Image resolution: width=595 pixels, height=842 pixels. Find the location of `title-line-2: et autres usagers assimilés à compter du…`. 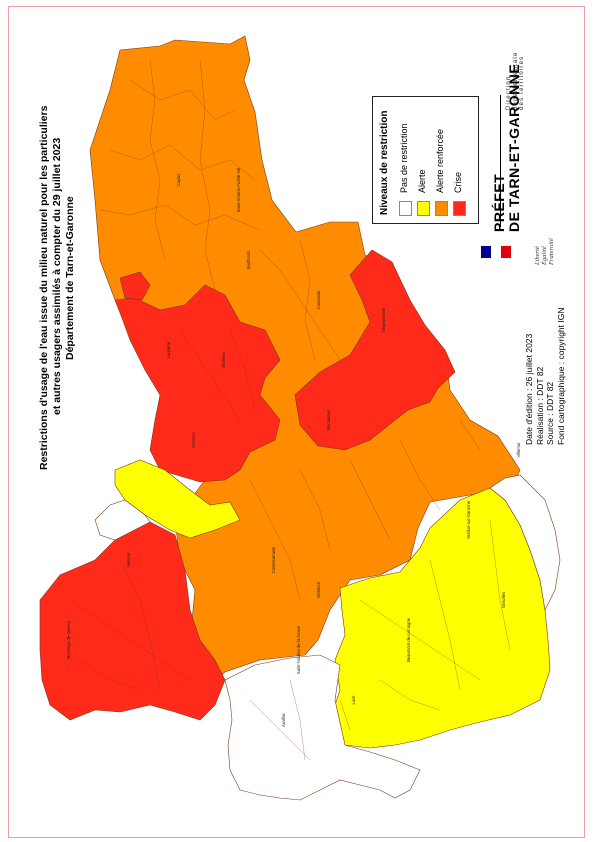

title-line-2: et autres usagers assimilés à compter du… is located at coordinates (57, 276).